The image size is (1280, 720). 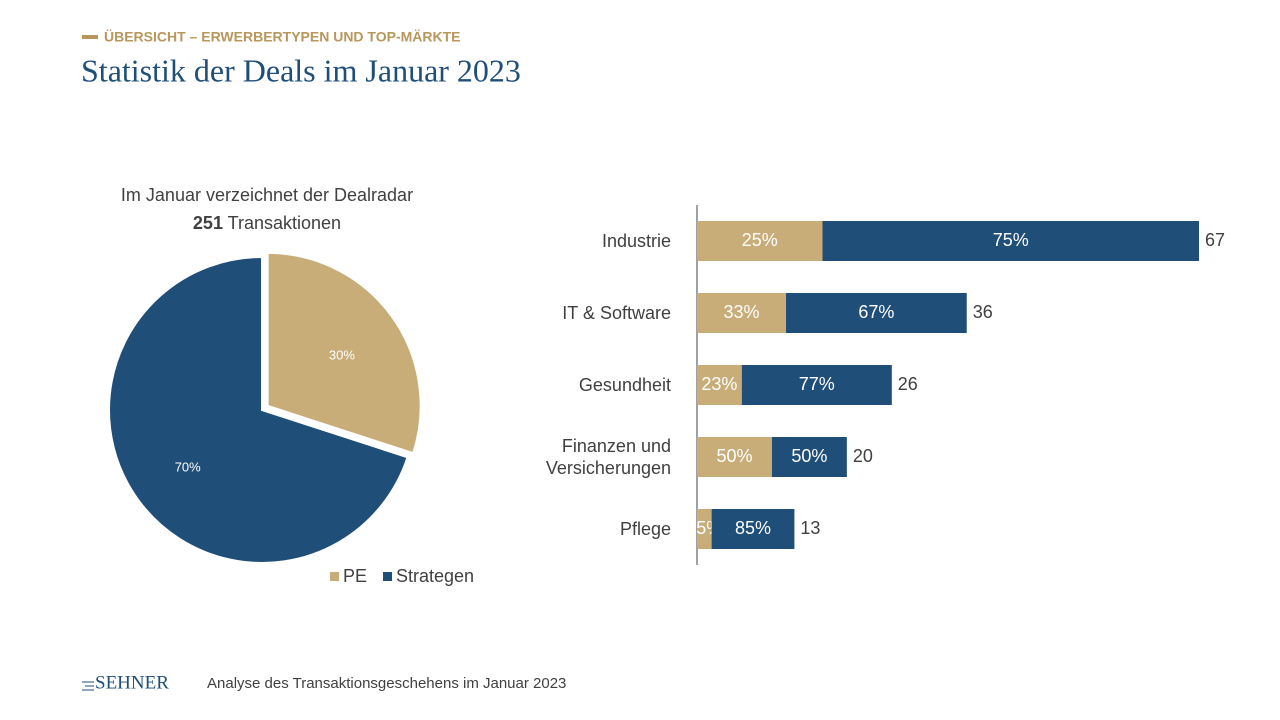 What do you see at coordinates (810, 528) in the screenshot?
I see `total-label: 13` at bounding box center [810, 528].